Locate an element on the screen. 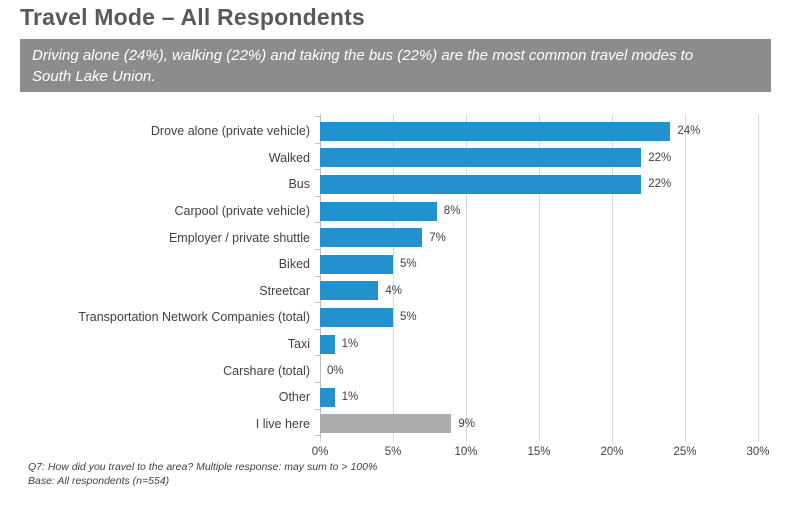 This screenshot has height=507, width=790. value-label: 9% is located at coordinates (467, 423).